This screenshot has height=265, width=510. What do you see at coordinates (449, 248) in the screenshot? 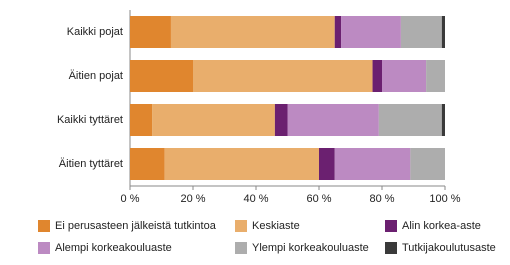
I see `legend-label: Tutkijakoulutusaste` at bounding box center [449, 248].